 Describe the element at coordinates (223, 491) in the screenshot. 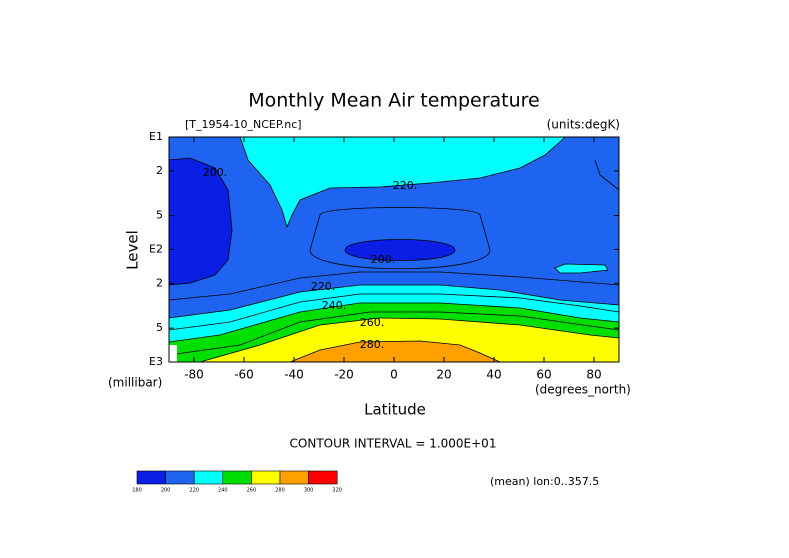

I see `colorbar-label: 240` at that location.